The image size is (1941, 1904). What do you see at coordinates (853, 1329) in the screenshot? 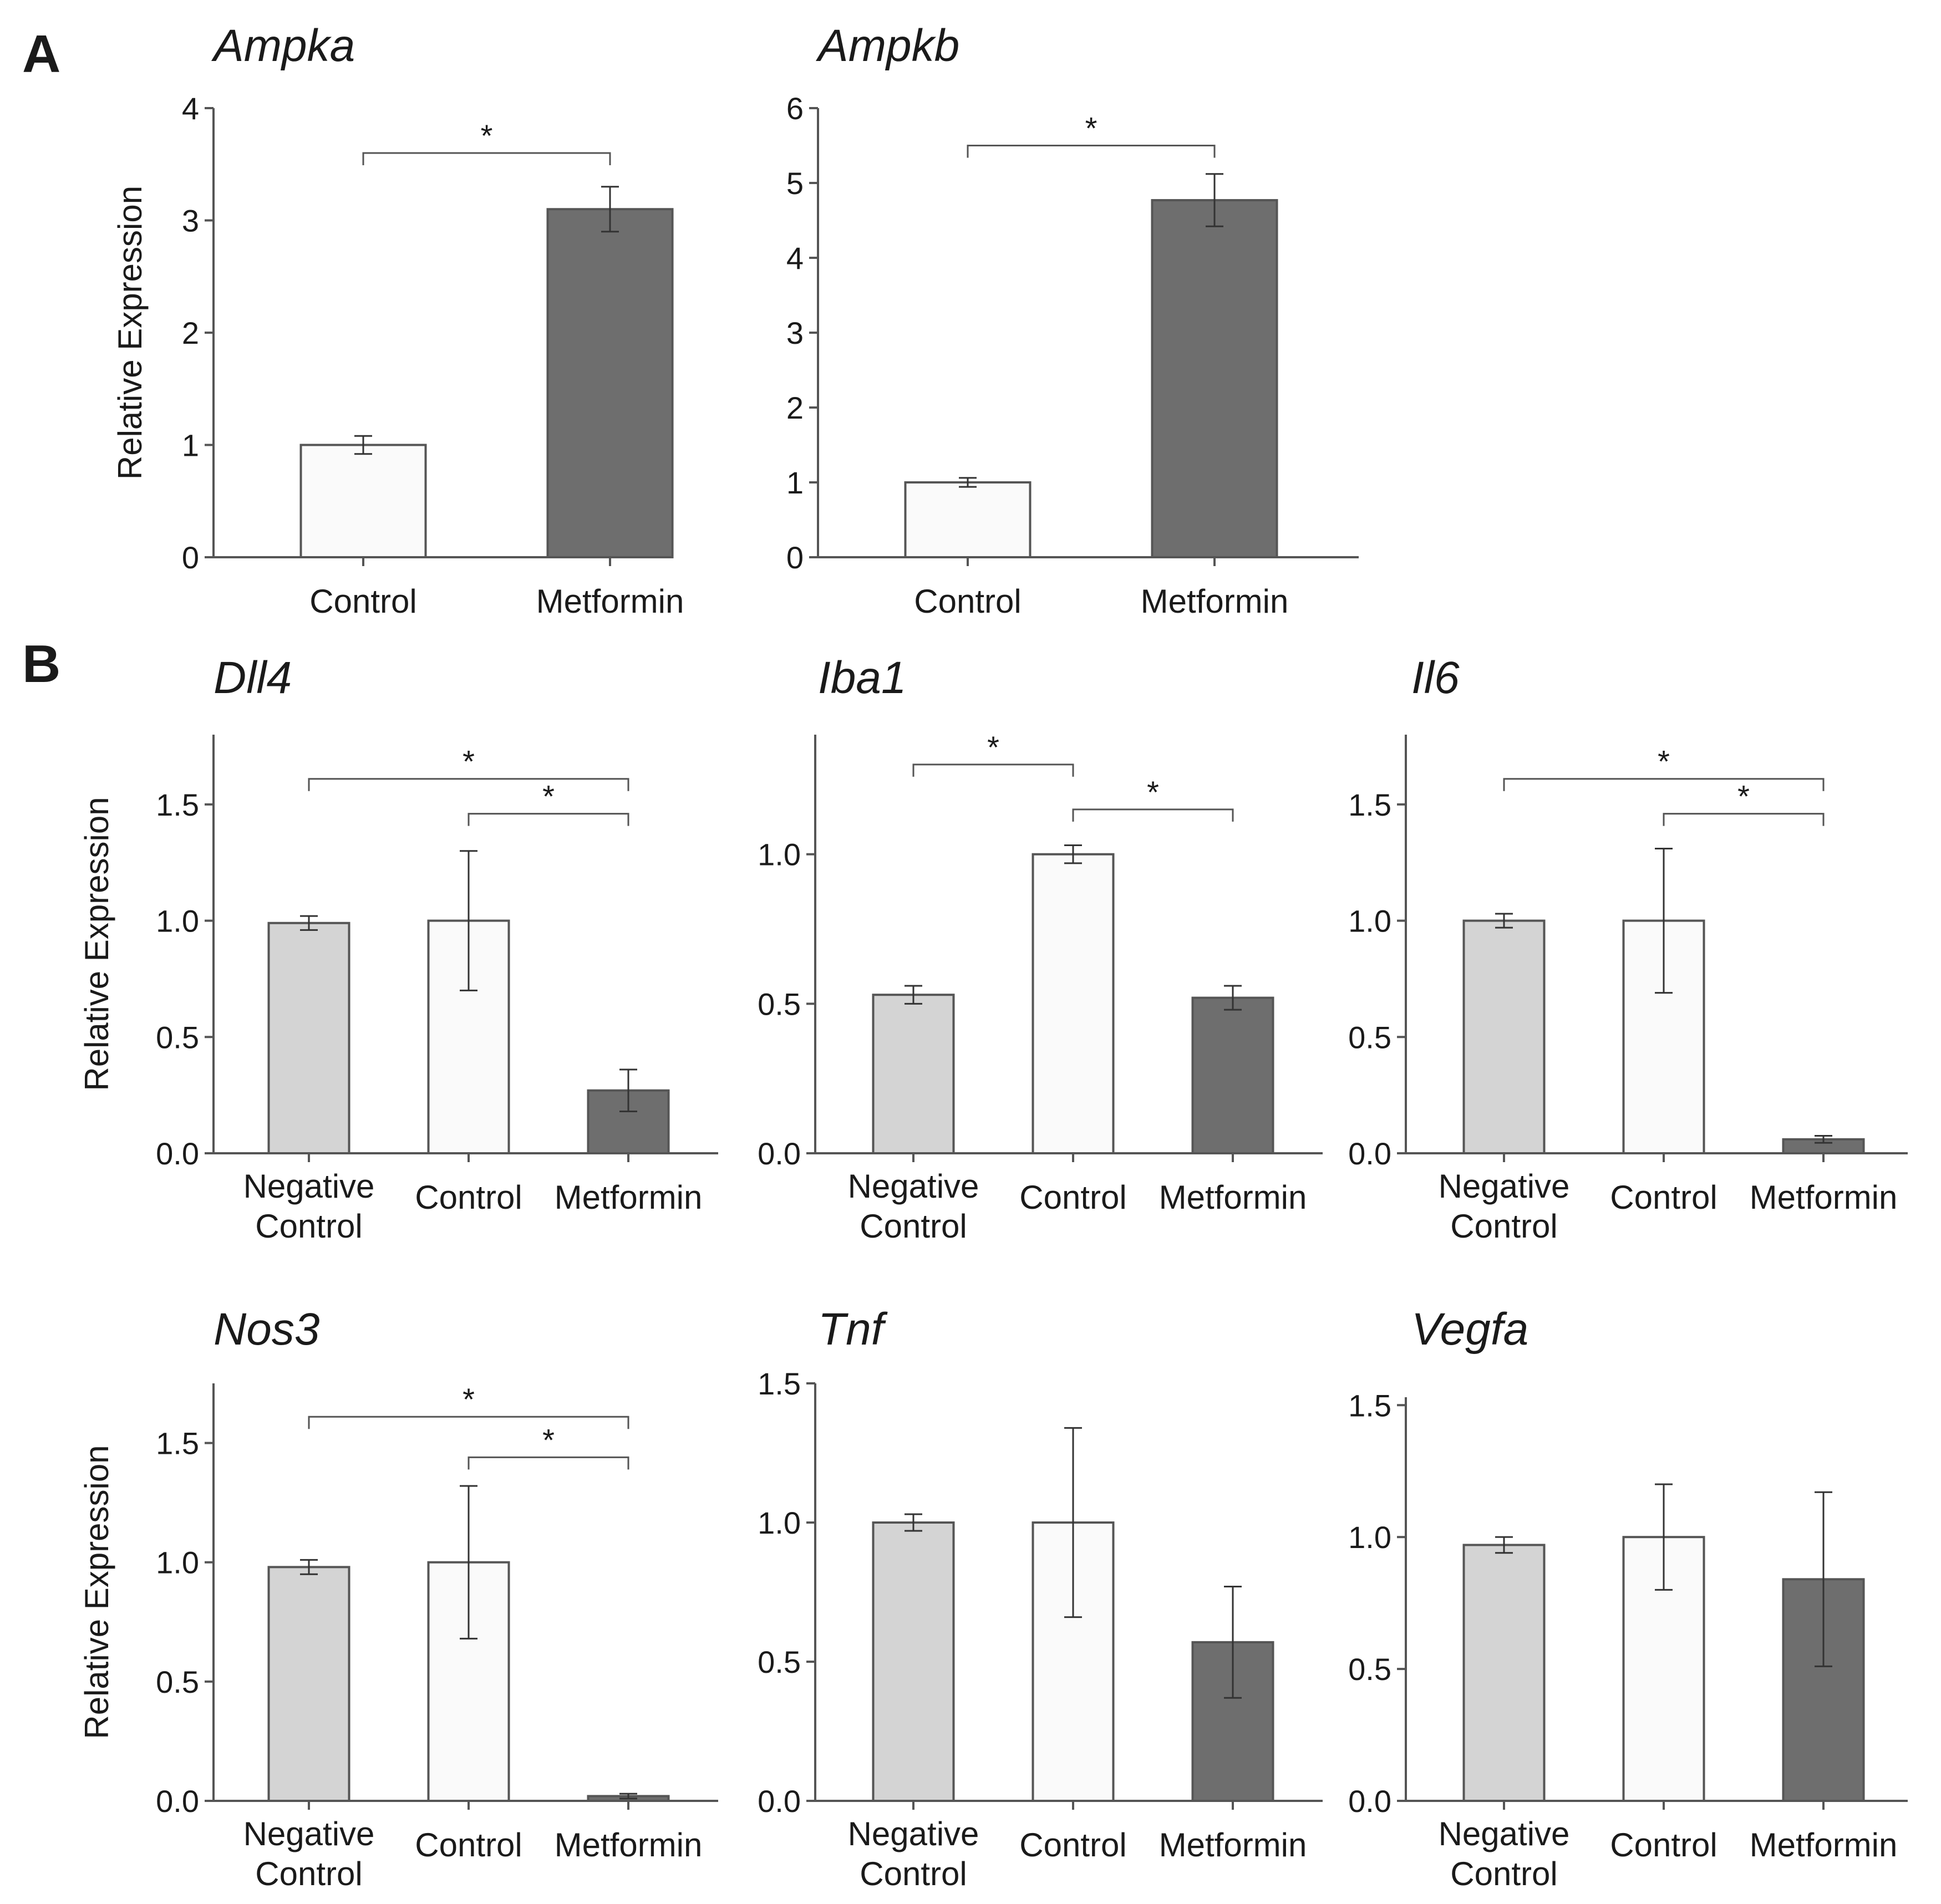
I see `chart-title: Tnf` at bounding box center [853, 1329].